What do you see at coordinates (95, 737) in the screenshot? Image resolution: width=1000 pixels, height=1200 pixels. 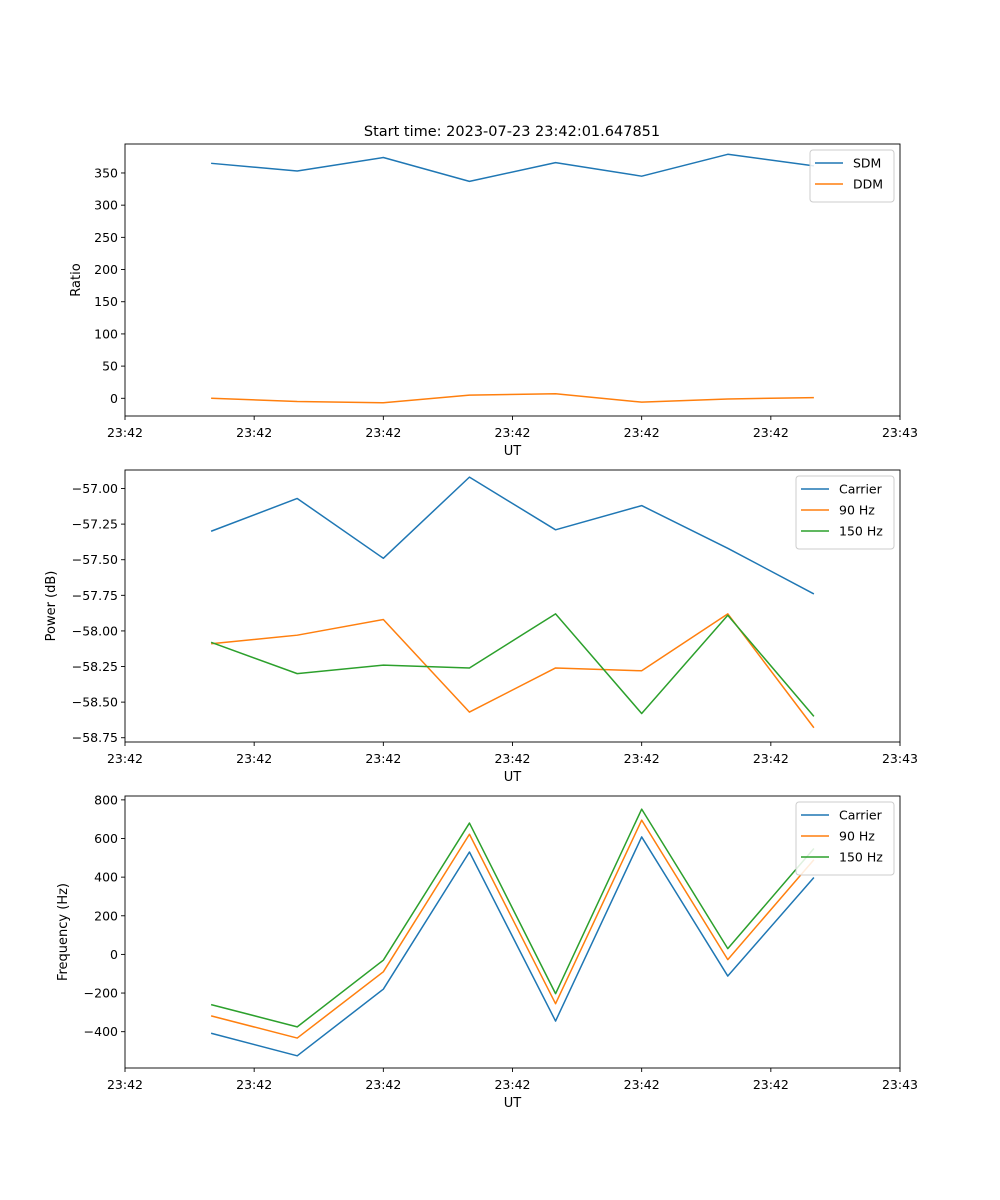 I see `y-tick-label: −58.75` at bounding box center [95, 737].